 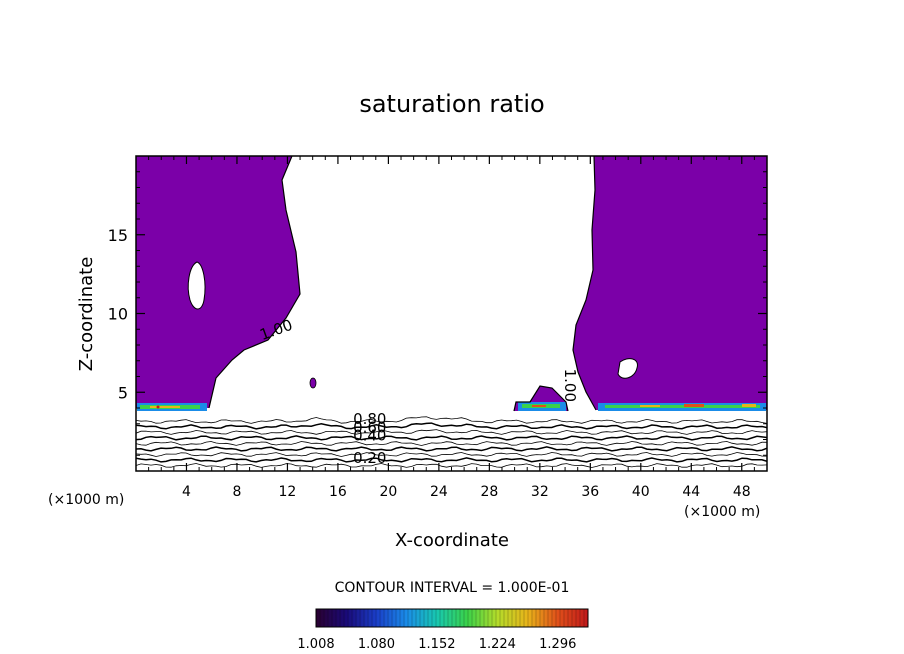 I want to click on contour-label: 0.80, so click(x=369, y=419).